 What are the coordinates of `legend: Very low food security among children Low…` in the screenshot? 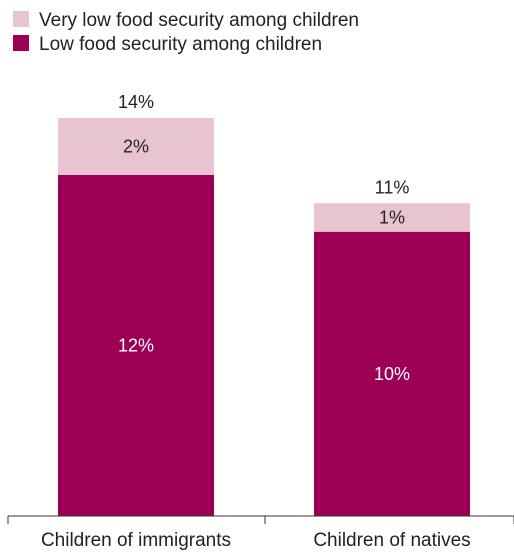 It's located at (186, 32).